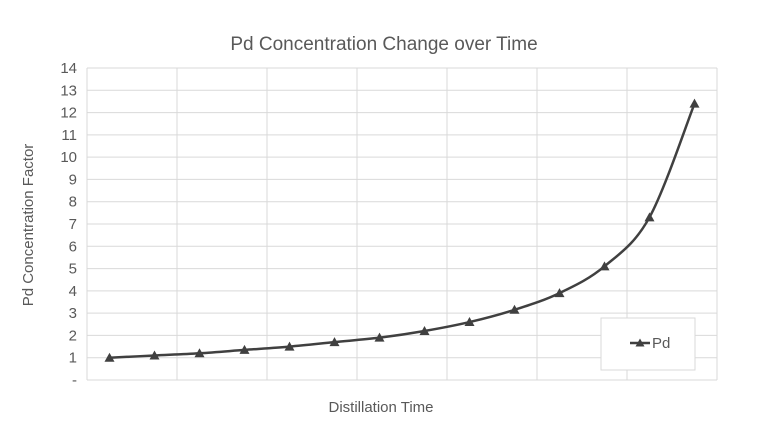 This screenshot has height=445, width=768. What do you see at coordinates (73, 202) in the screenshot?
I see `y-tick-label: 8` at bounding box center [73, 202].